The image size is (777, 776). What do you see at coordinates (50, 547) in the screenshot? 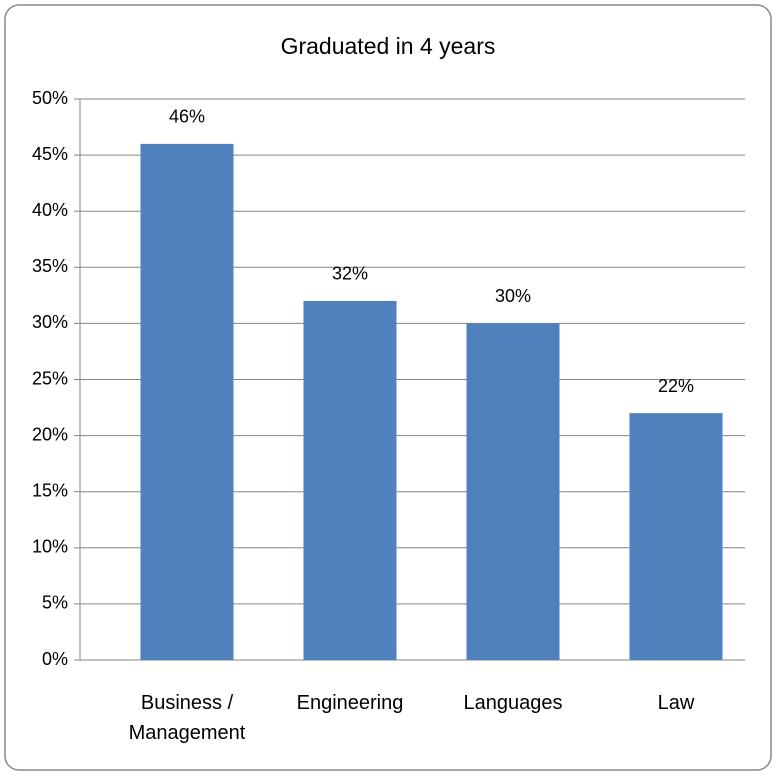
I see `y-tick-label: 10%` at bounding box center [50, 547].